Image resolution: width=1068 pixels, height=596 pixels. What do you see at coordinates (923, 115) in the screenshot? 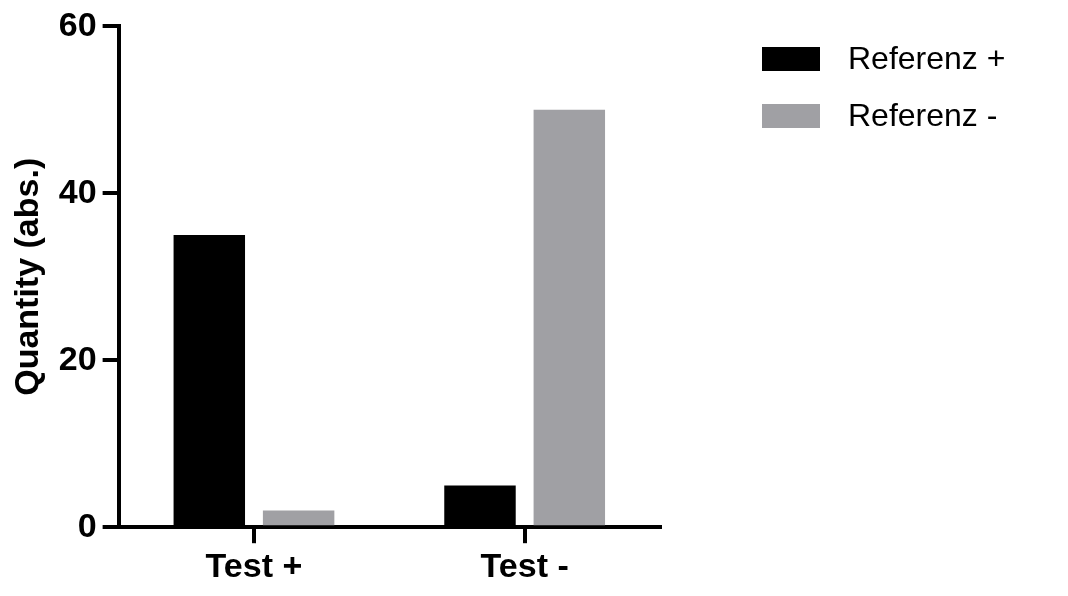
I see `legend-label: Referenz -` at bounding box center [923, 115].